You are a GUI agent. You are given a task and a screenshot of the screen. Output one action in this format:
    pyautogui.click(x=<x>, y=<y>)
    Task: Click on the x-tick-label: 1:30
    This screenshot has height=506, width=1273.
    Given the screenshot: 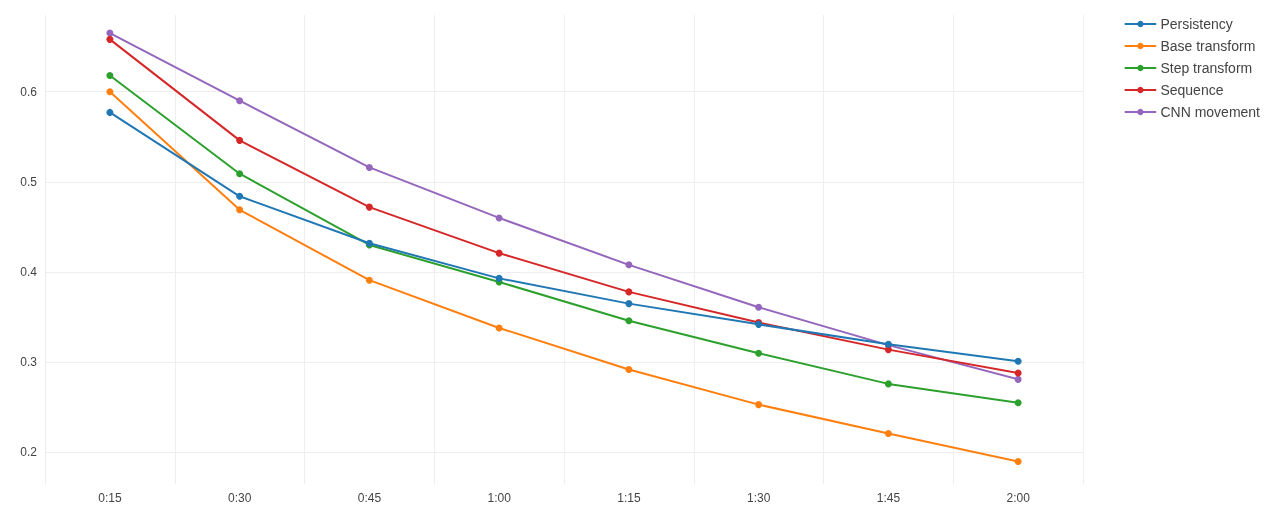 What is the action you would take?
    pyautogui.click(x=758, y=498)
    